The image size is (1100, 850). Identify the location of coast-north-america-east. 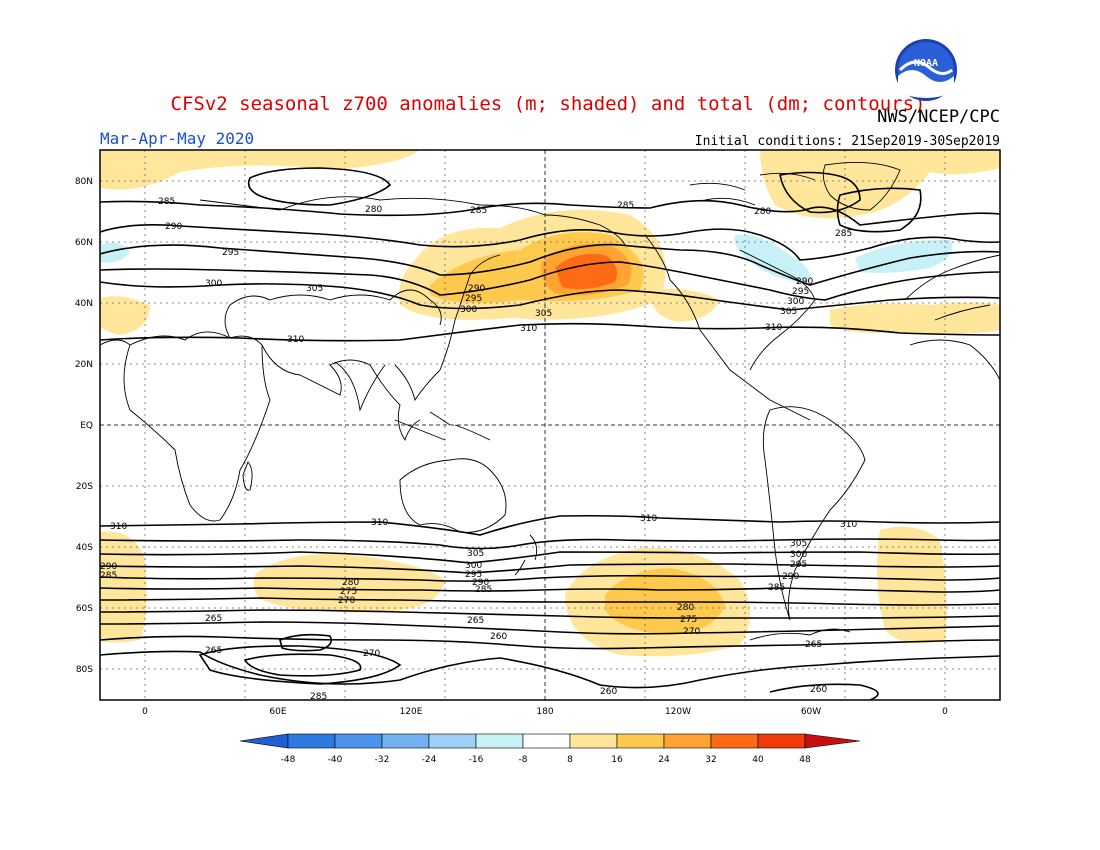
(777, 310).